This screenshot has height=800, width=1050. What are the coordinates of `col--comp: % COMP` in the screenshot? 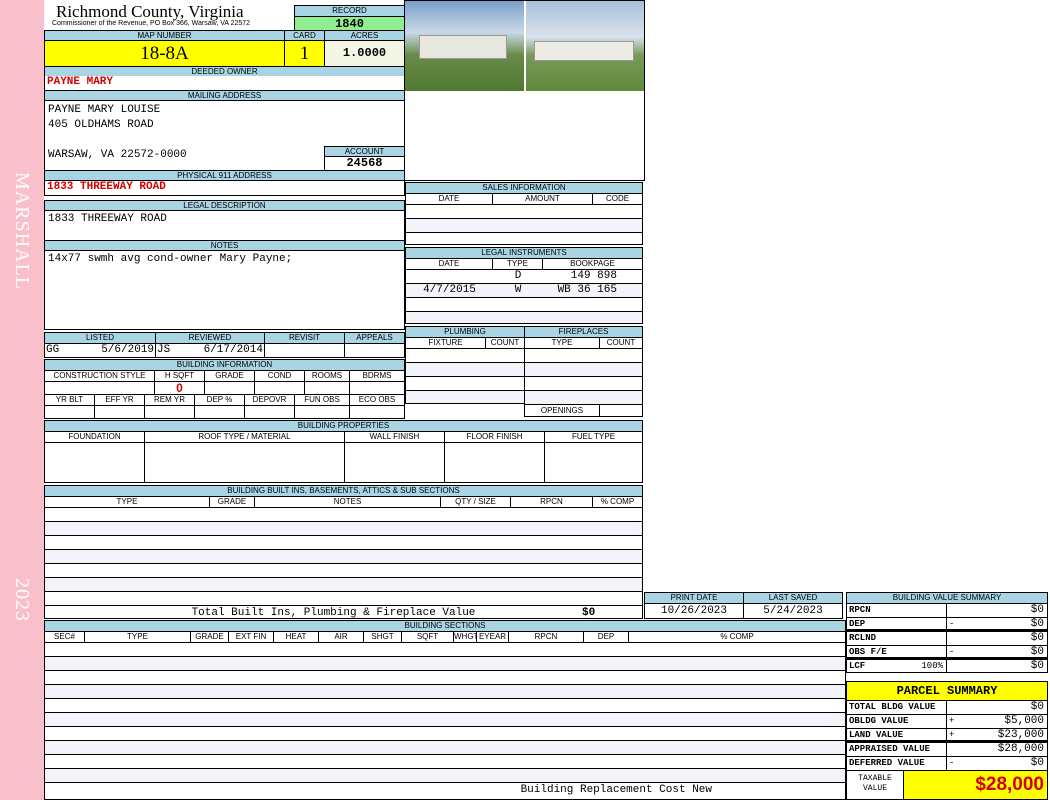 It's located at (617, 501).